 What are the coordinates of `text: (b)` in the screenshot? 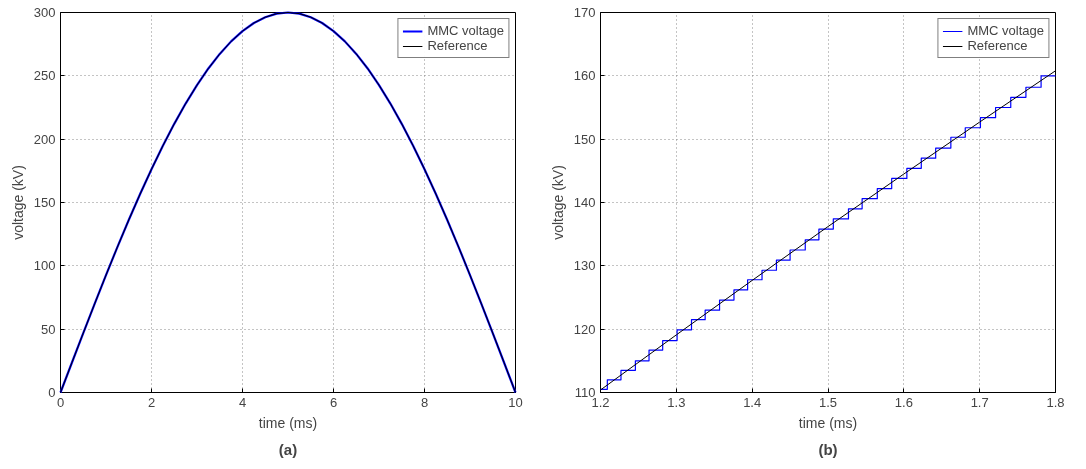 It's located at (828, 449).